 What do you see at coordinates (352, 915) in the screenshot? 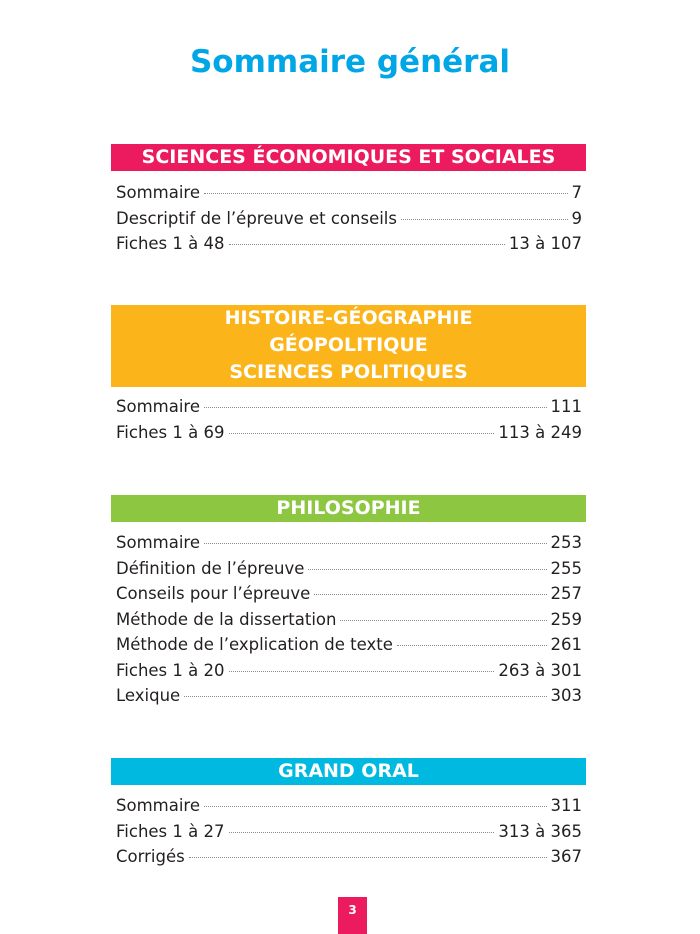
I see `page-number: 3` at bounding box center [352, 915].